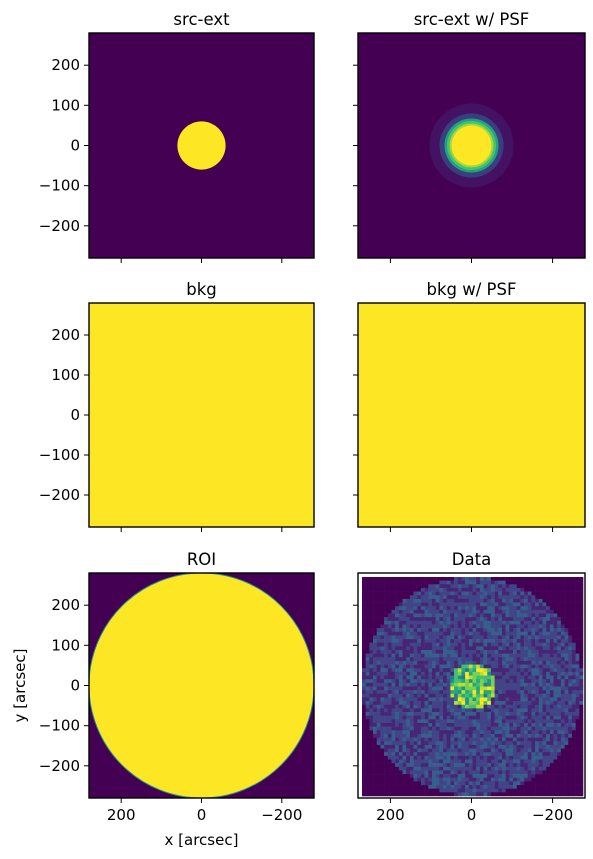 The image size is (593, 859). What do you see at coordinates (390, 815) in the screenshot?
I see `xtick-label-200: 200` at bounding box center [390, 815].